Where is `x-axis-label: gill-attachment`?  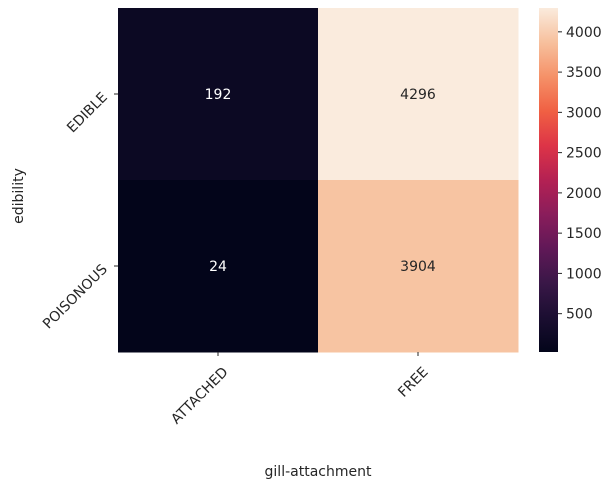 x-axis-label: gill-attachment is located at coordinates (318, 472).